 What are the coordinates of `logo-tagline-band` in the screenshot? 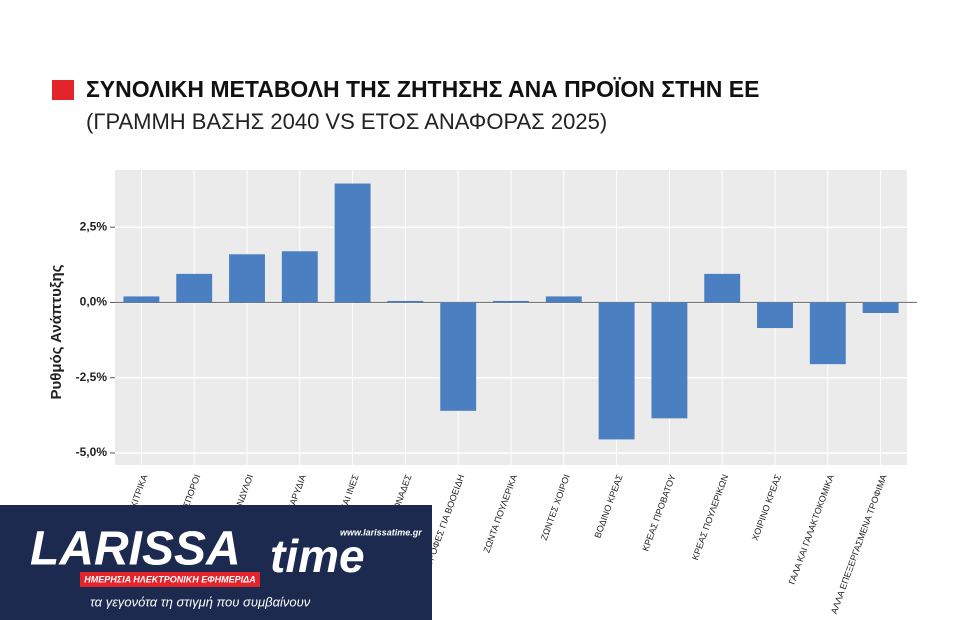 It's located at (170, 579).